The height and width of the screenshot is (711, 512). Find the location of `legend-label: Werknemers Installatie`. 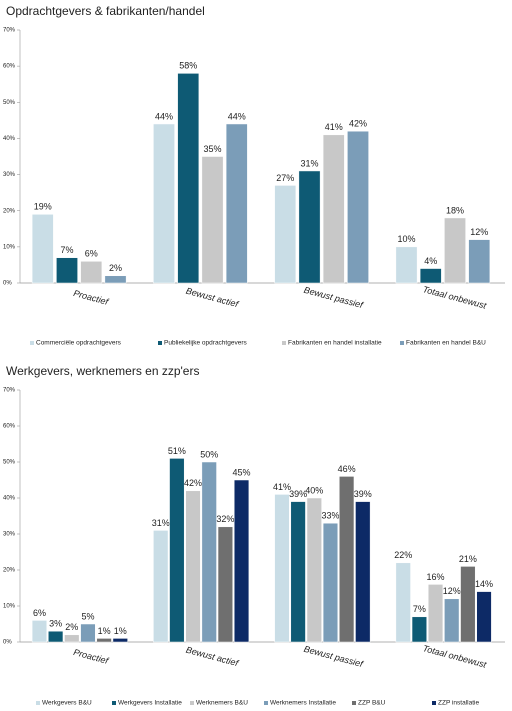

legend-label: Werknemers Installatie is located at coordinates (303, 703).